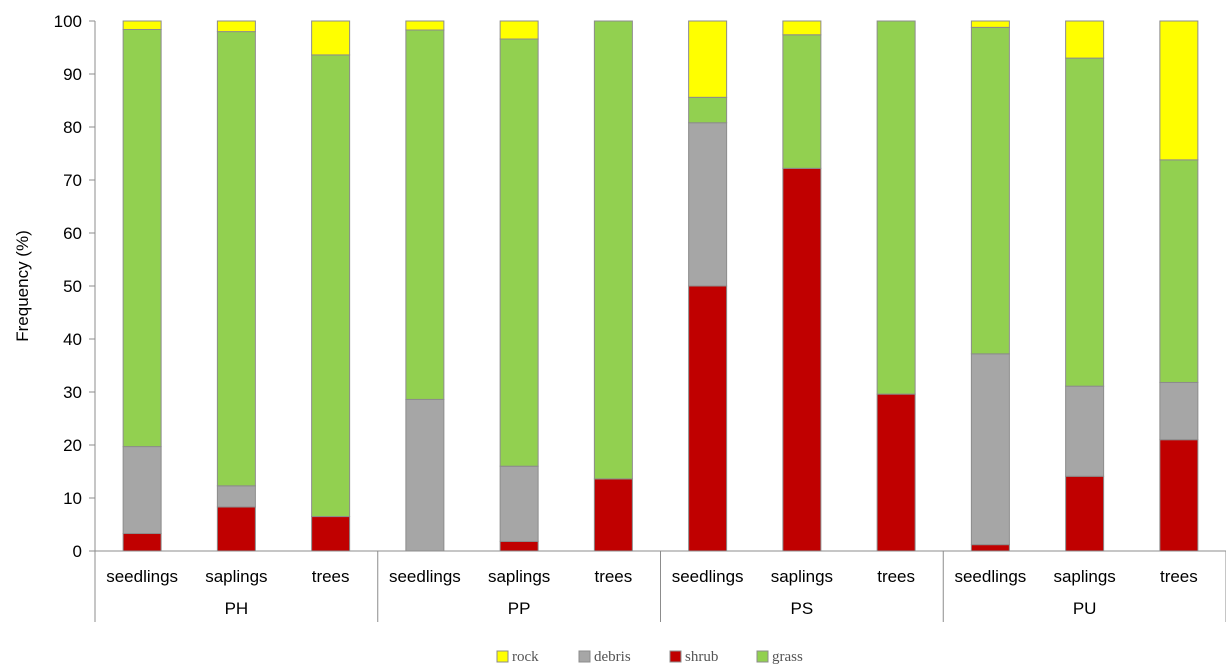  I want to click on group-label: PU, so click(1085, 608).